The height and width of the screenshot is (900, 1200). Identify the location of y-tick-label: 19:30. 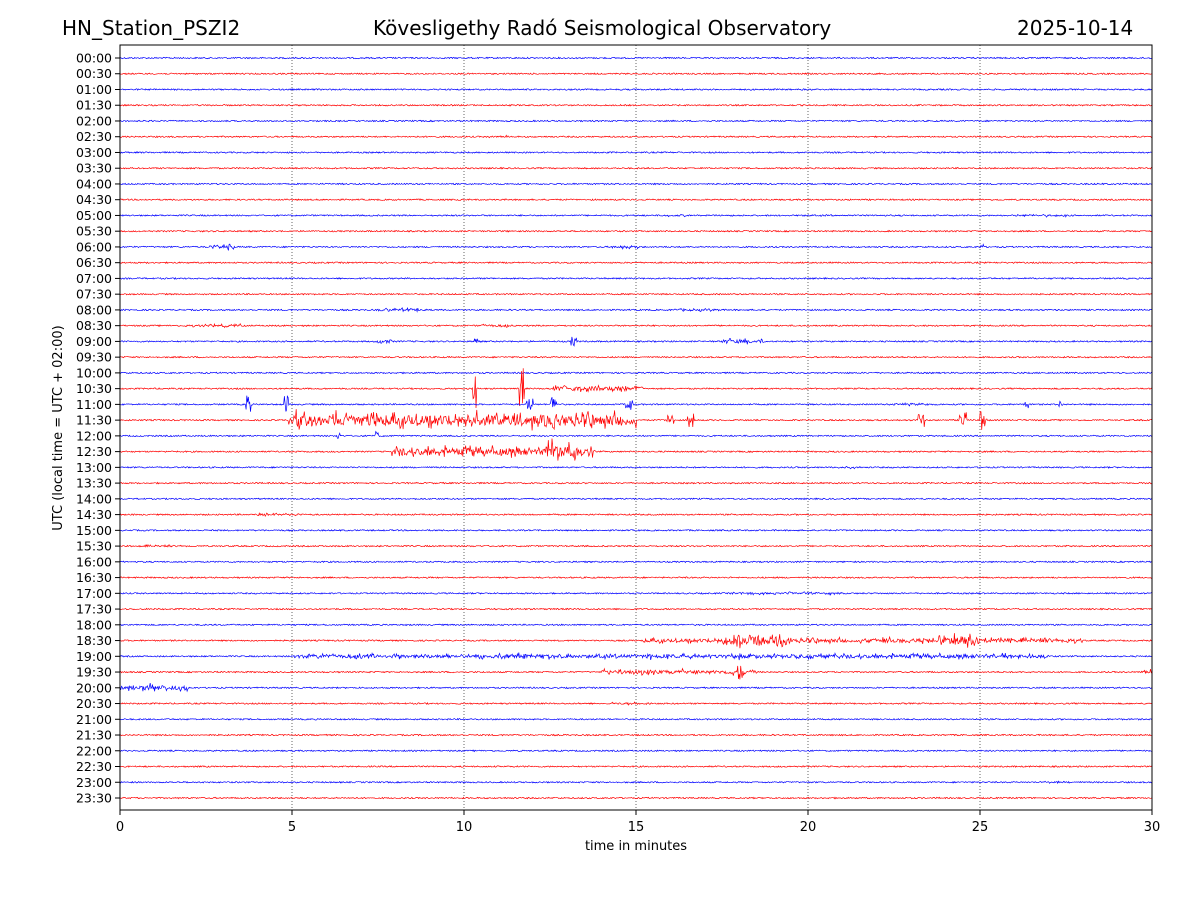
(94, 672).